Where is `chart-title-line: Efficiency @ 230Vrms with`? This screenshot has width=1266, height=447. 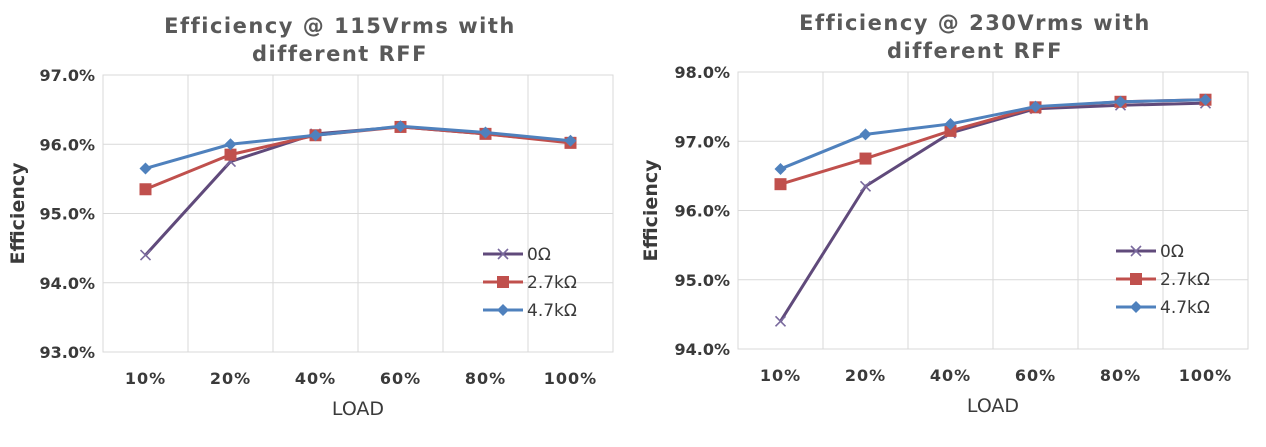
chart-title-line: Efficiency @ 230Vrms with is located at coordinates (975, 23).